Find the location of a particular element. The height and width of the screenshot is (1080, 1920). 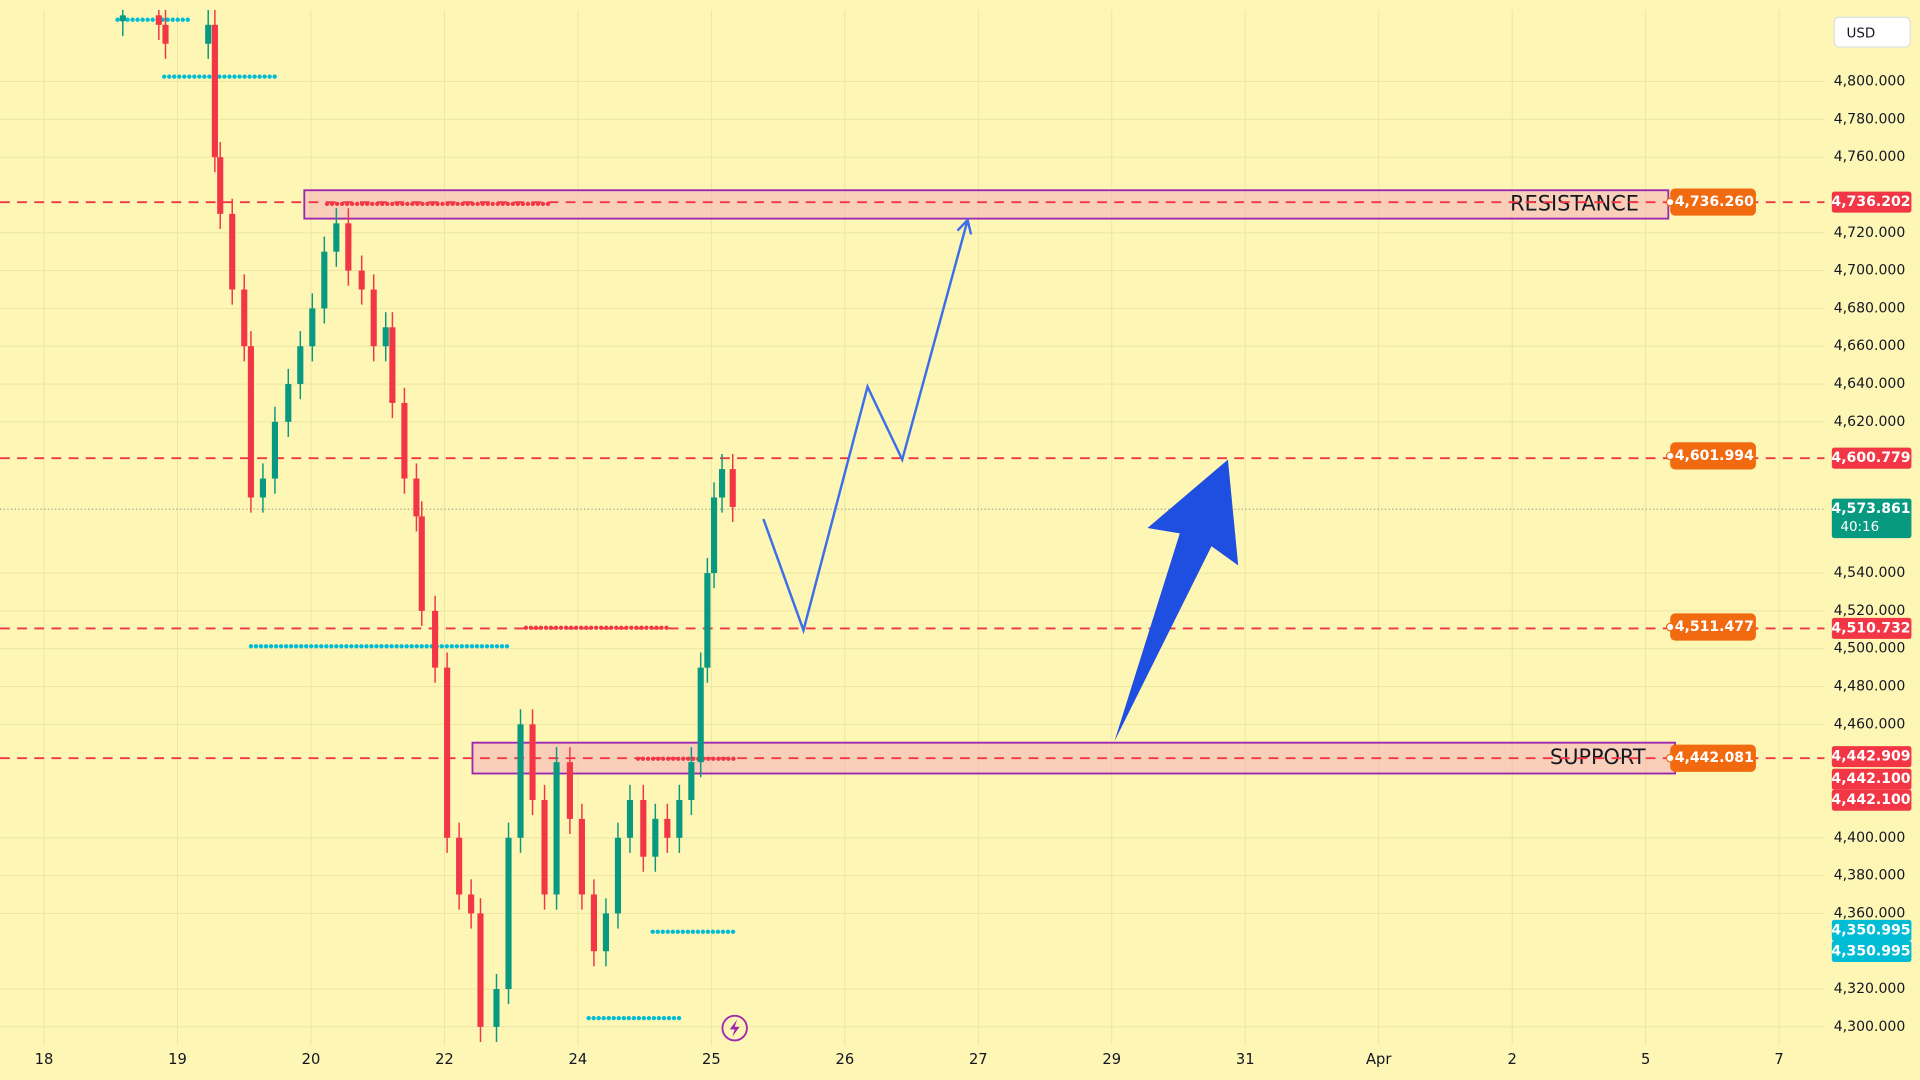

price-badge-label: 4,736.202 is located at coordinates (1870, 202).